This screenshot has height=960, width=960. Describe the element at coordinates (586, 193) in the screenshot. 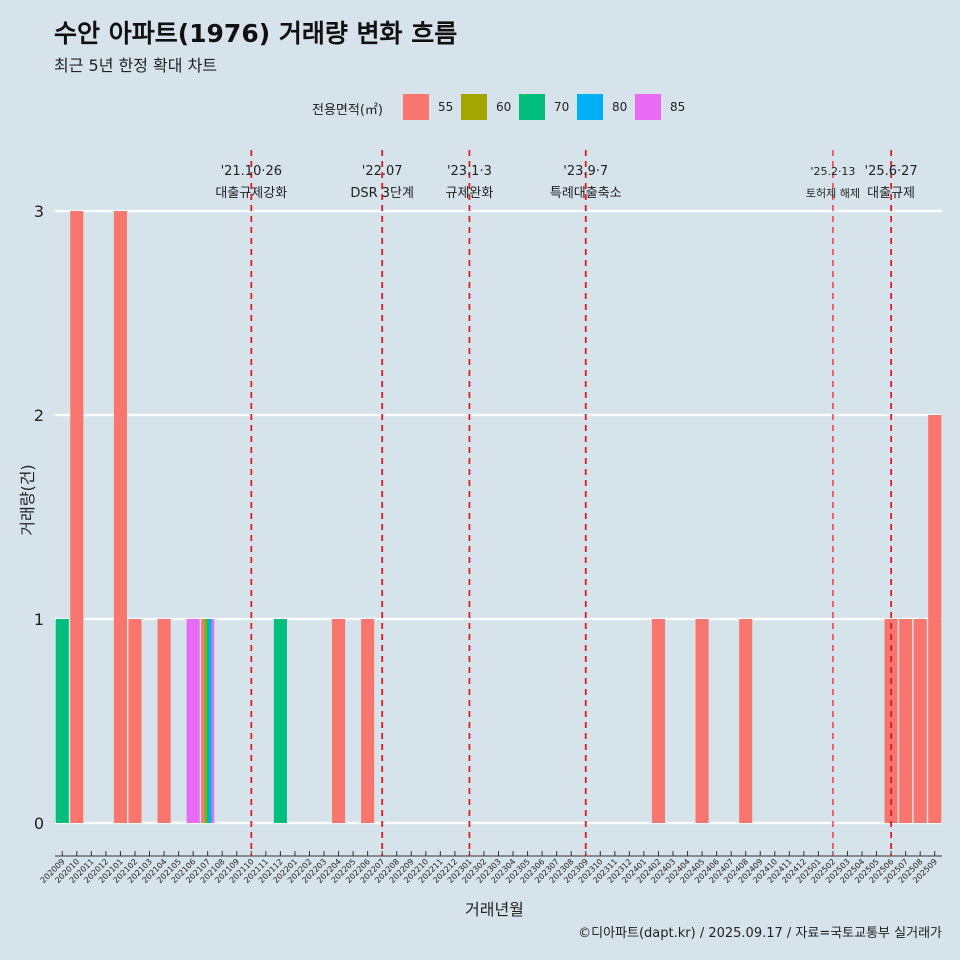

I see `event-label: 특례대출축소` at that location.